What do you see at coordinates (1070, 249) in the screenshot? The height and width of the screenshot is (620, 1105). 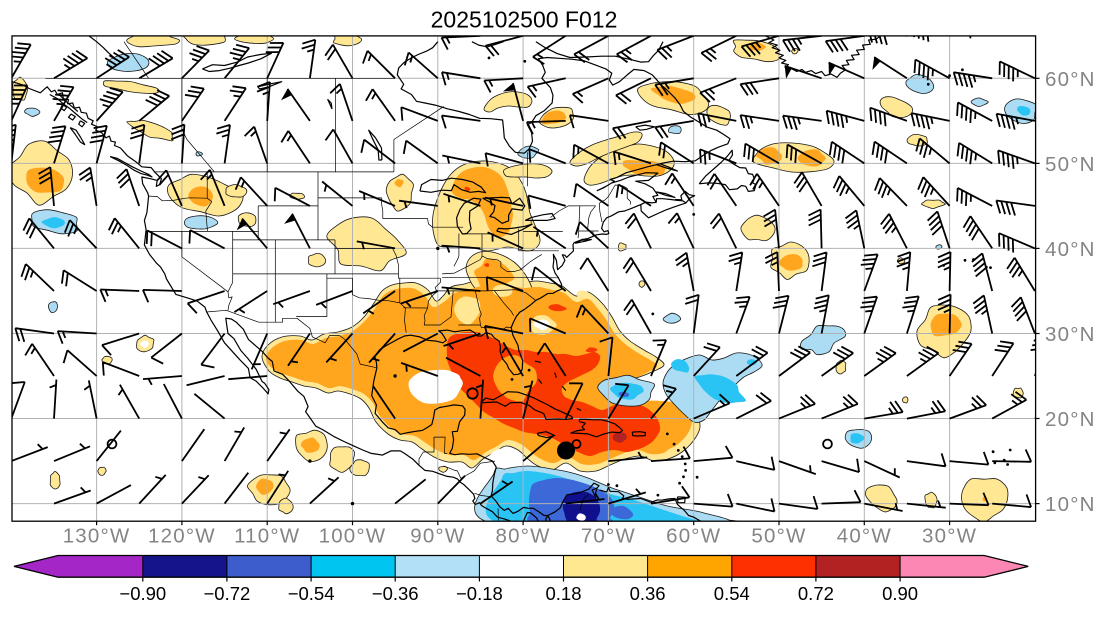 I see `svg-text: 40°N` at bounding box center [1070, 249].